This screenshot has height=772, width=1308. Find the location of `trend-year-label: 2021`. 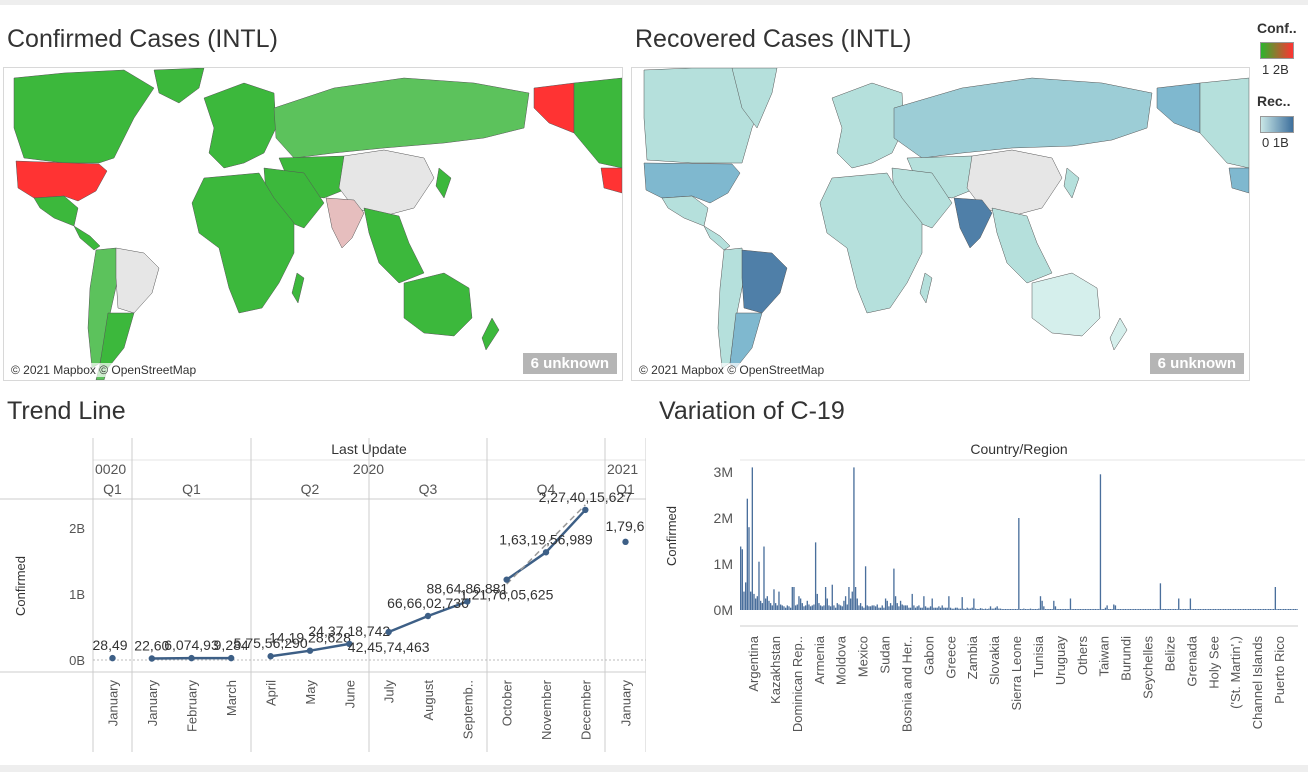

trend-year-label: 2021 is located at coordinates (622, 469).